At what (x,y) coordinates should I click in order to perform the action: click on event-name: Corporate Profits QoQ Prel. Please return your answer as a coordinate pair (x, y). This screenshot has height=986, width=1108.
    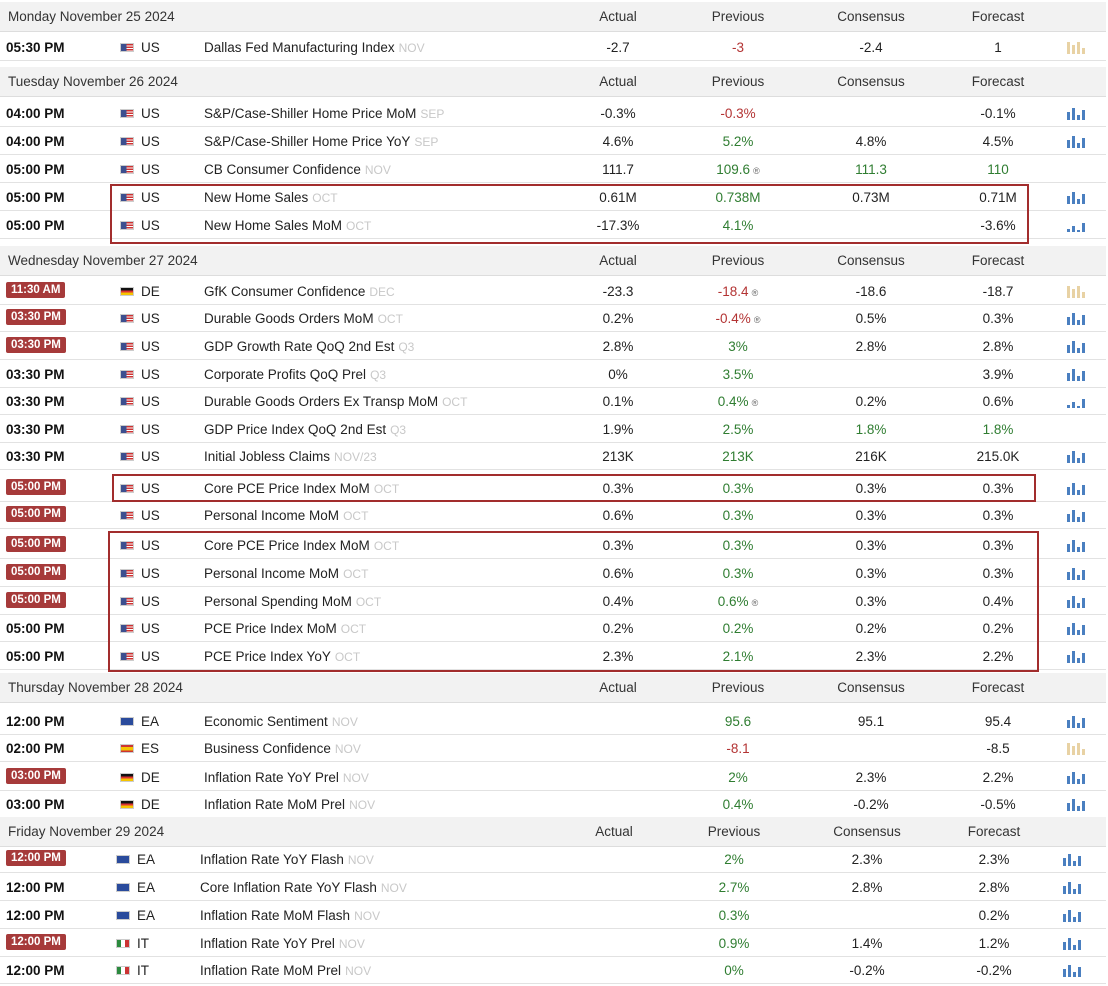
    Looking at the image, I should click on (285, 374).